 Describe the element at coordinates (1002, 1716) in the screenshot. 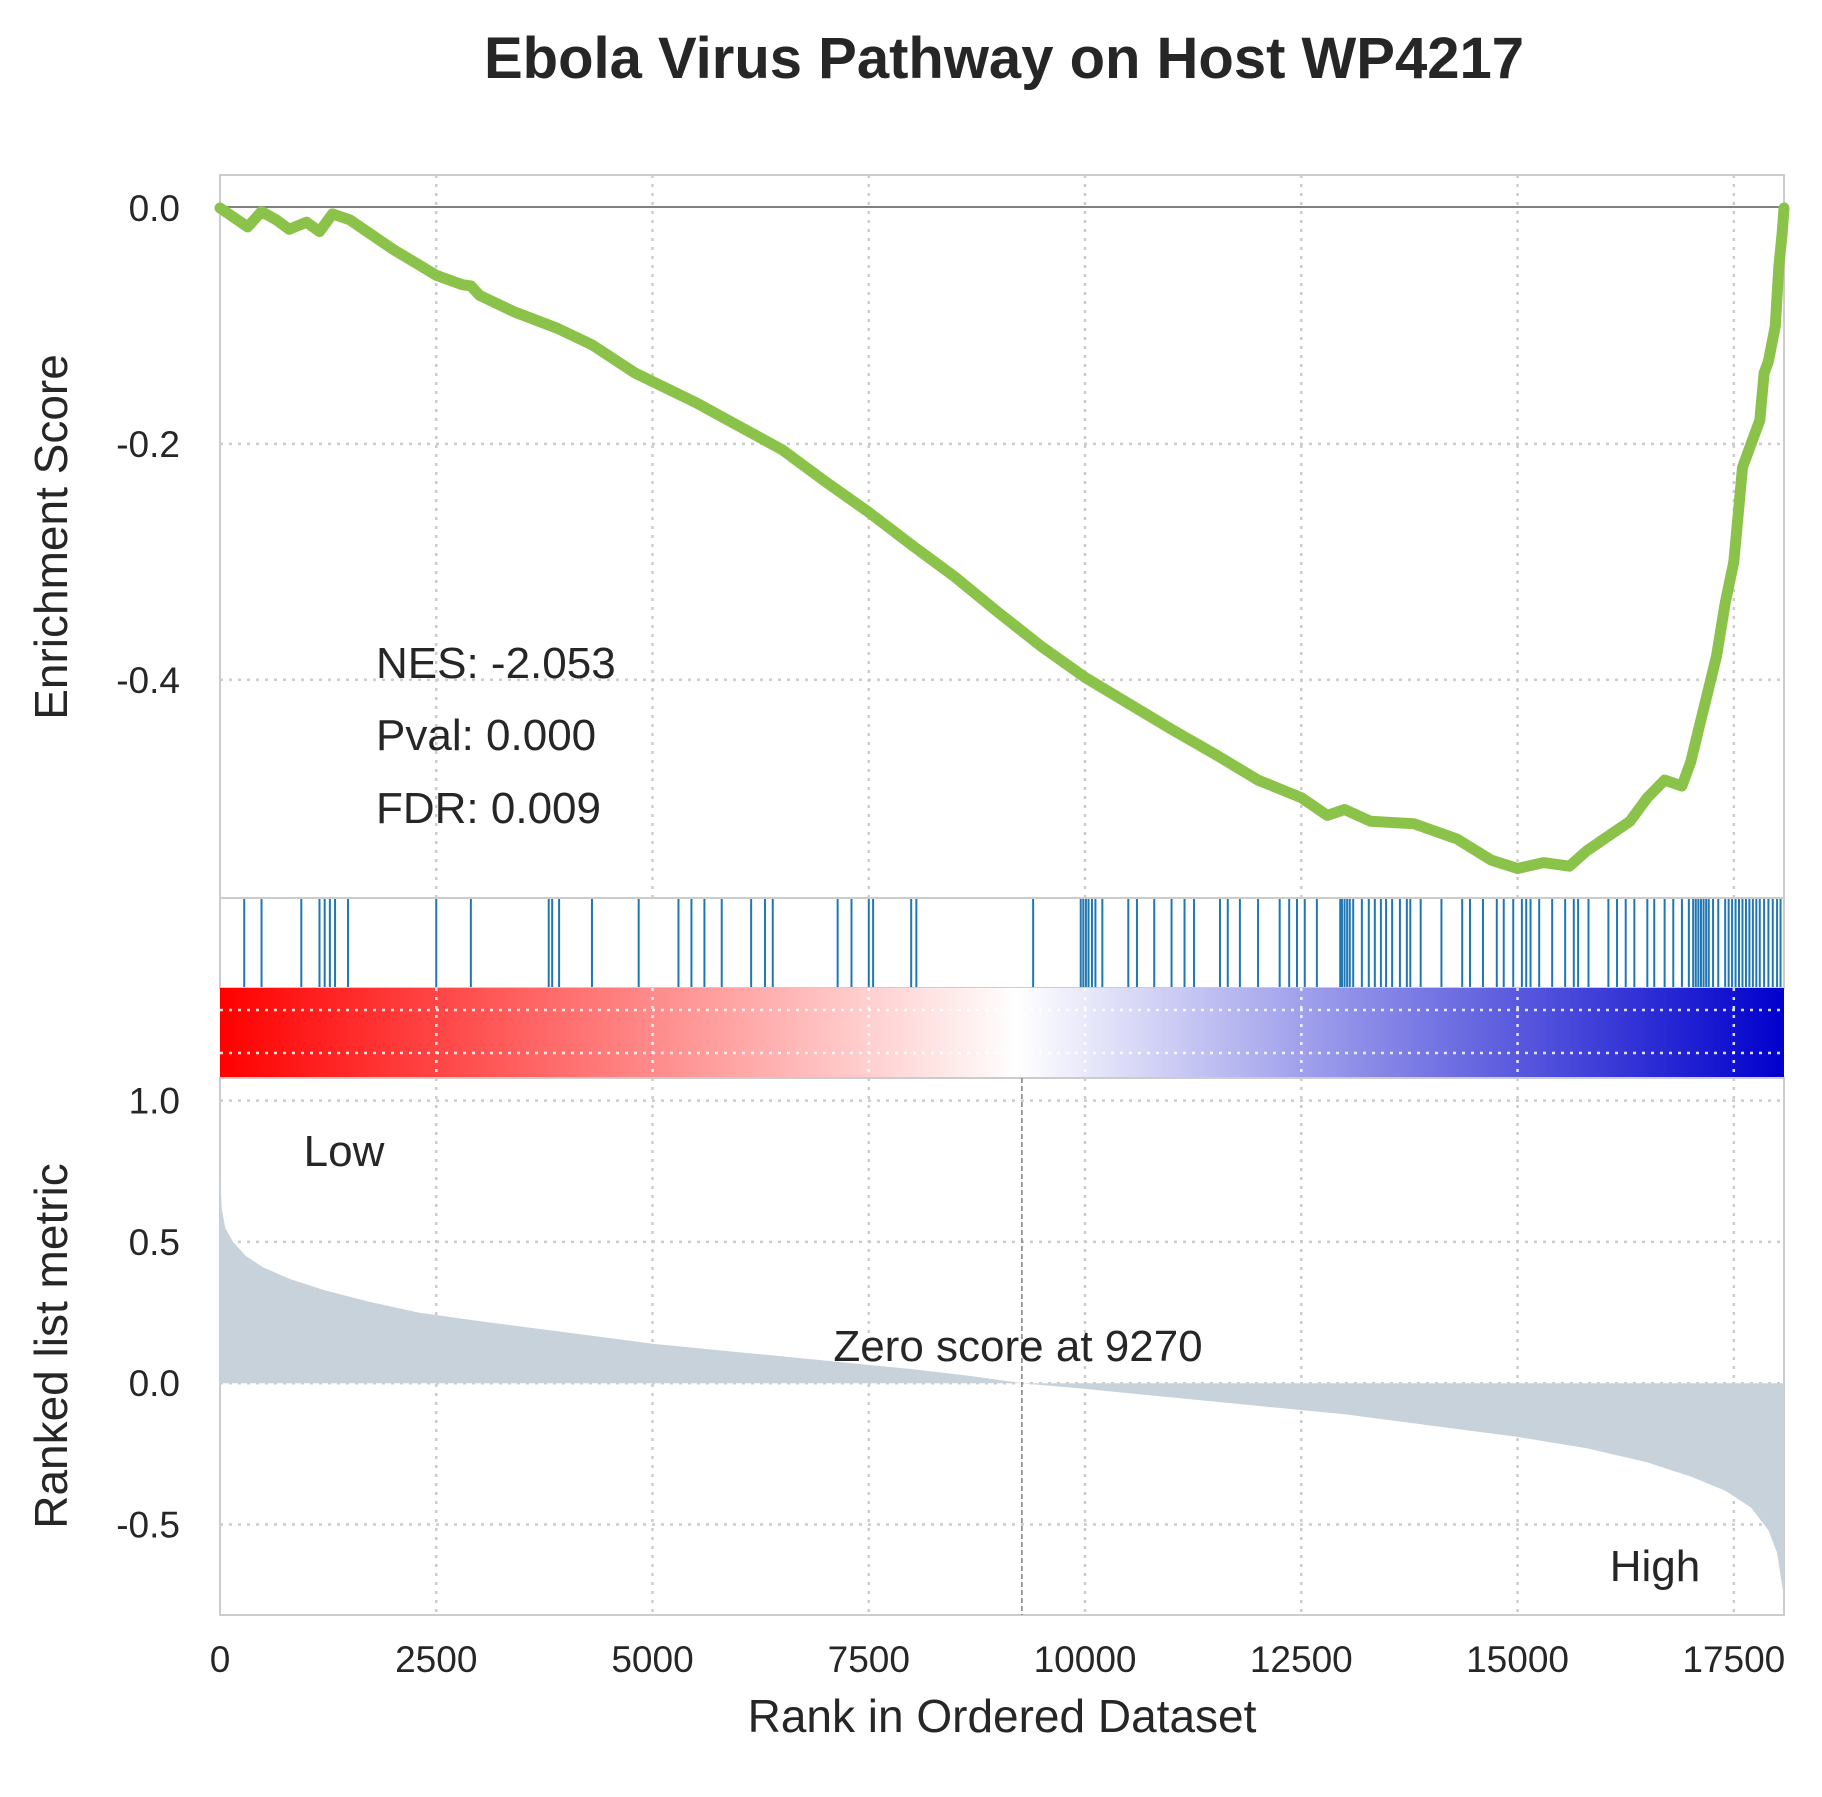

I see `x-axis-label: Rank in Ordered Dataset` at that location.